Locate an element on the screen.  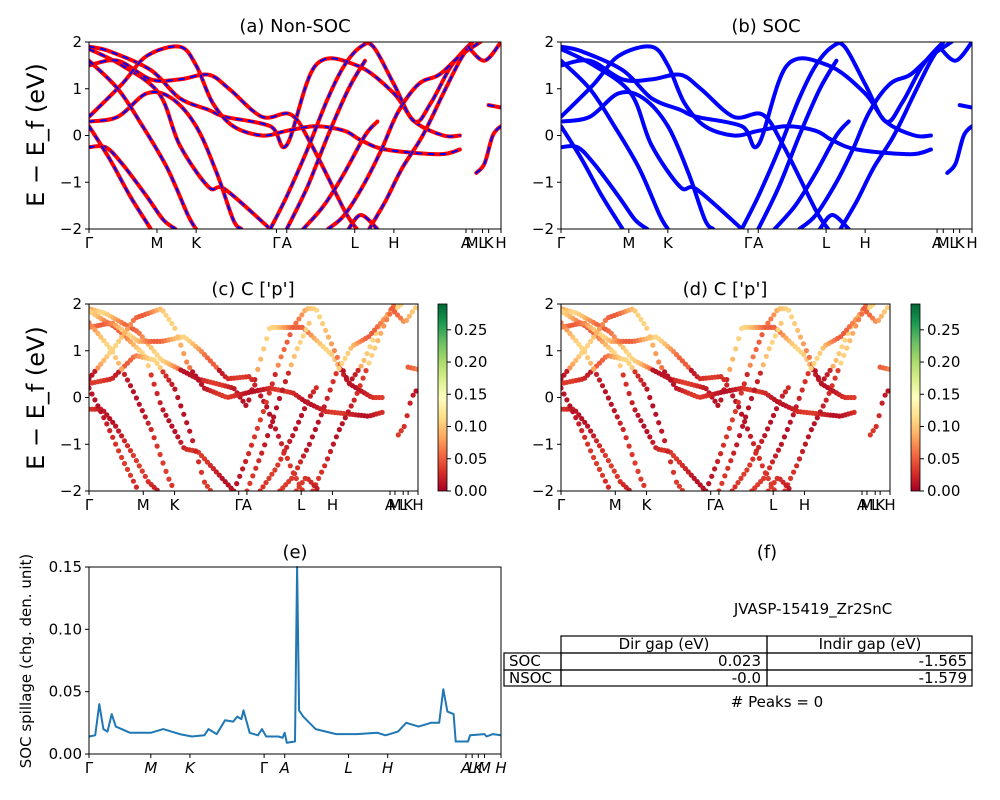
x-tick-label: Γ is located at coordinates (748, 243).